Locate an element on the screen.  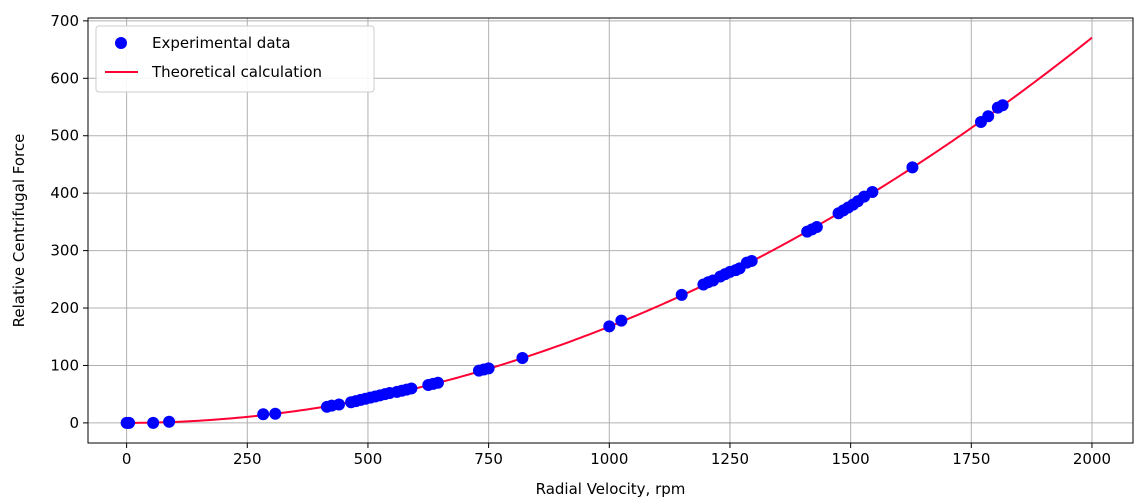
legend-marker-experimental is located at coordinates (121, 43).